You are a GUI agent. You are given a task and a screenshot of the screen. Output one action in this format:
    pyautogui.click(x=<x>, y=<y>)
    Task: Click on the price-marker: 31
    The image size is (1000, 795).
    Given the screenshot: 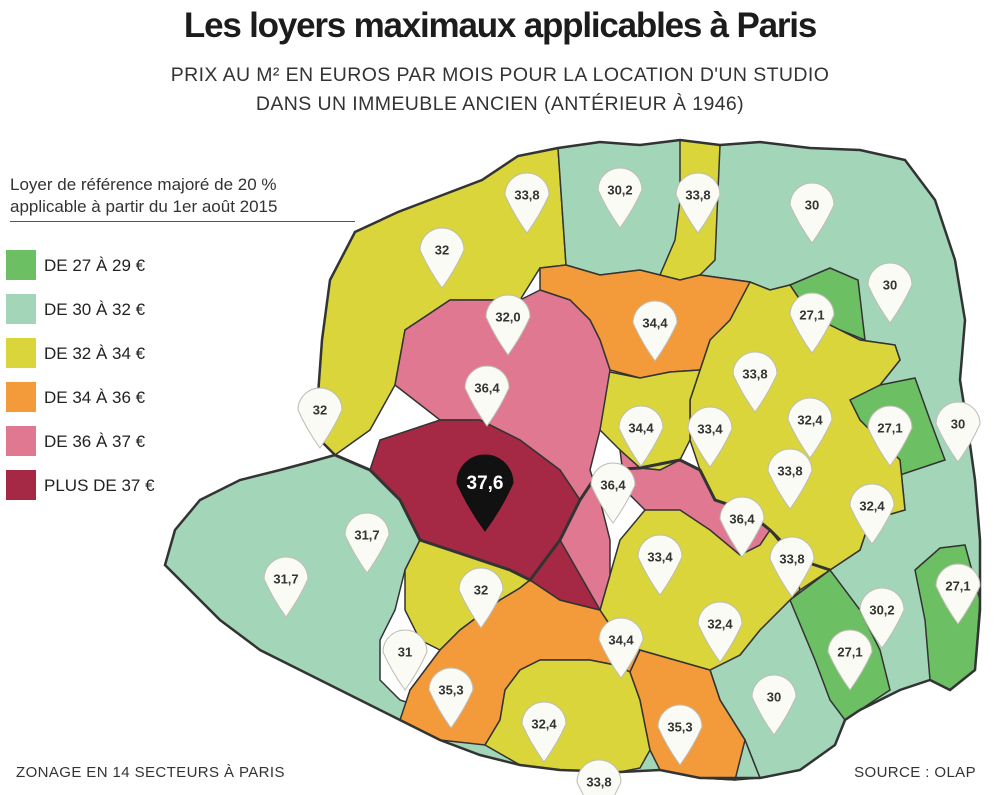 What is the action you would take?
    pyautogui.click(x=405, y=660)
    